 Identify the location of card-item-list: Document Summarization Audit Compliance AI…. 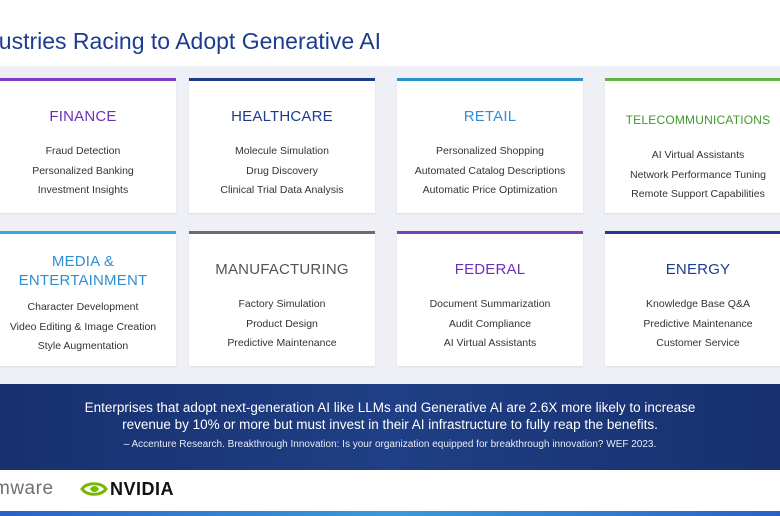
(490, 324).